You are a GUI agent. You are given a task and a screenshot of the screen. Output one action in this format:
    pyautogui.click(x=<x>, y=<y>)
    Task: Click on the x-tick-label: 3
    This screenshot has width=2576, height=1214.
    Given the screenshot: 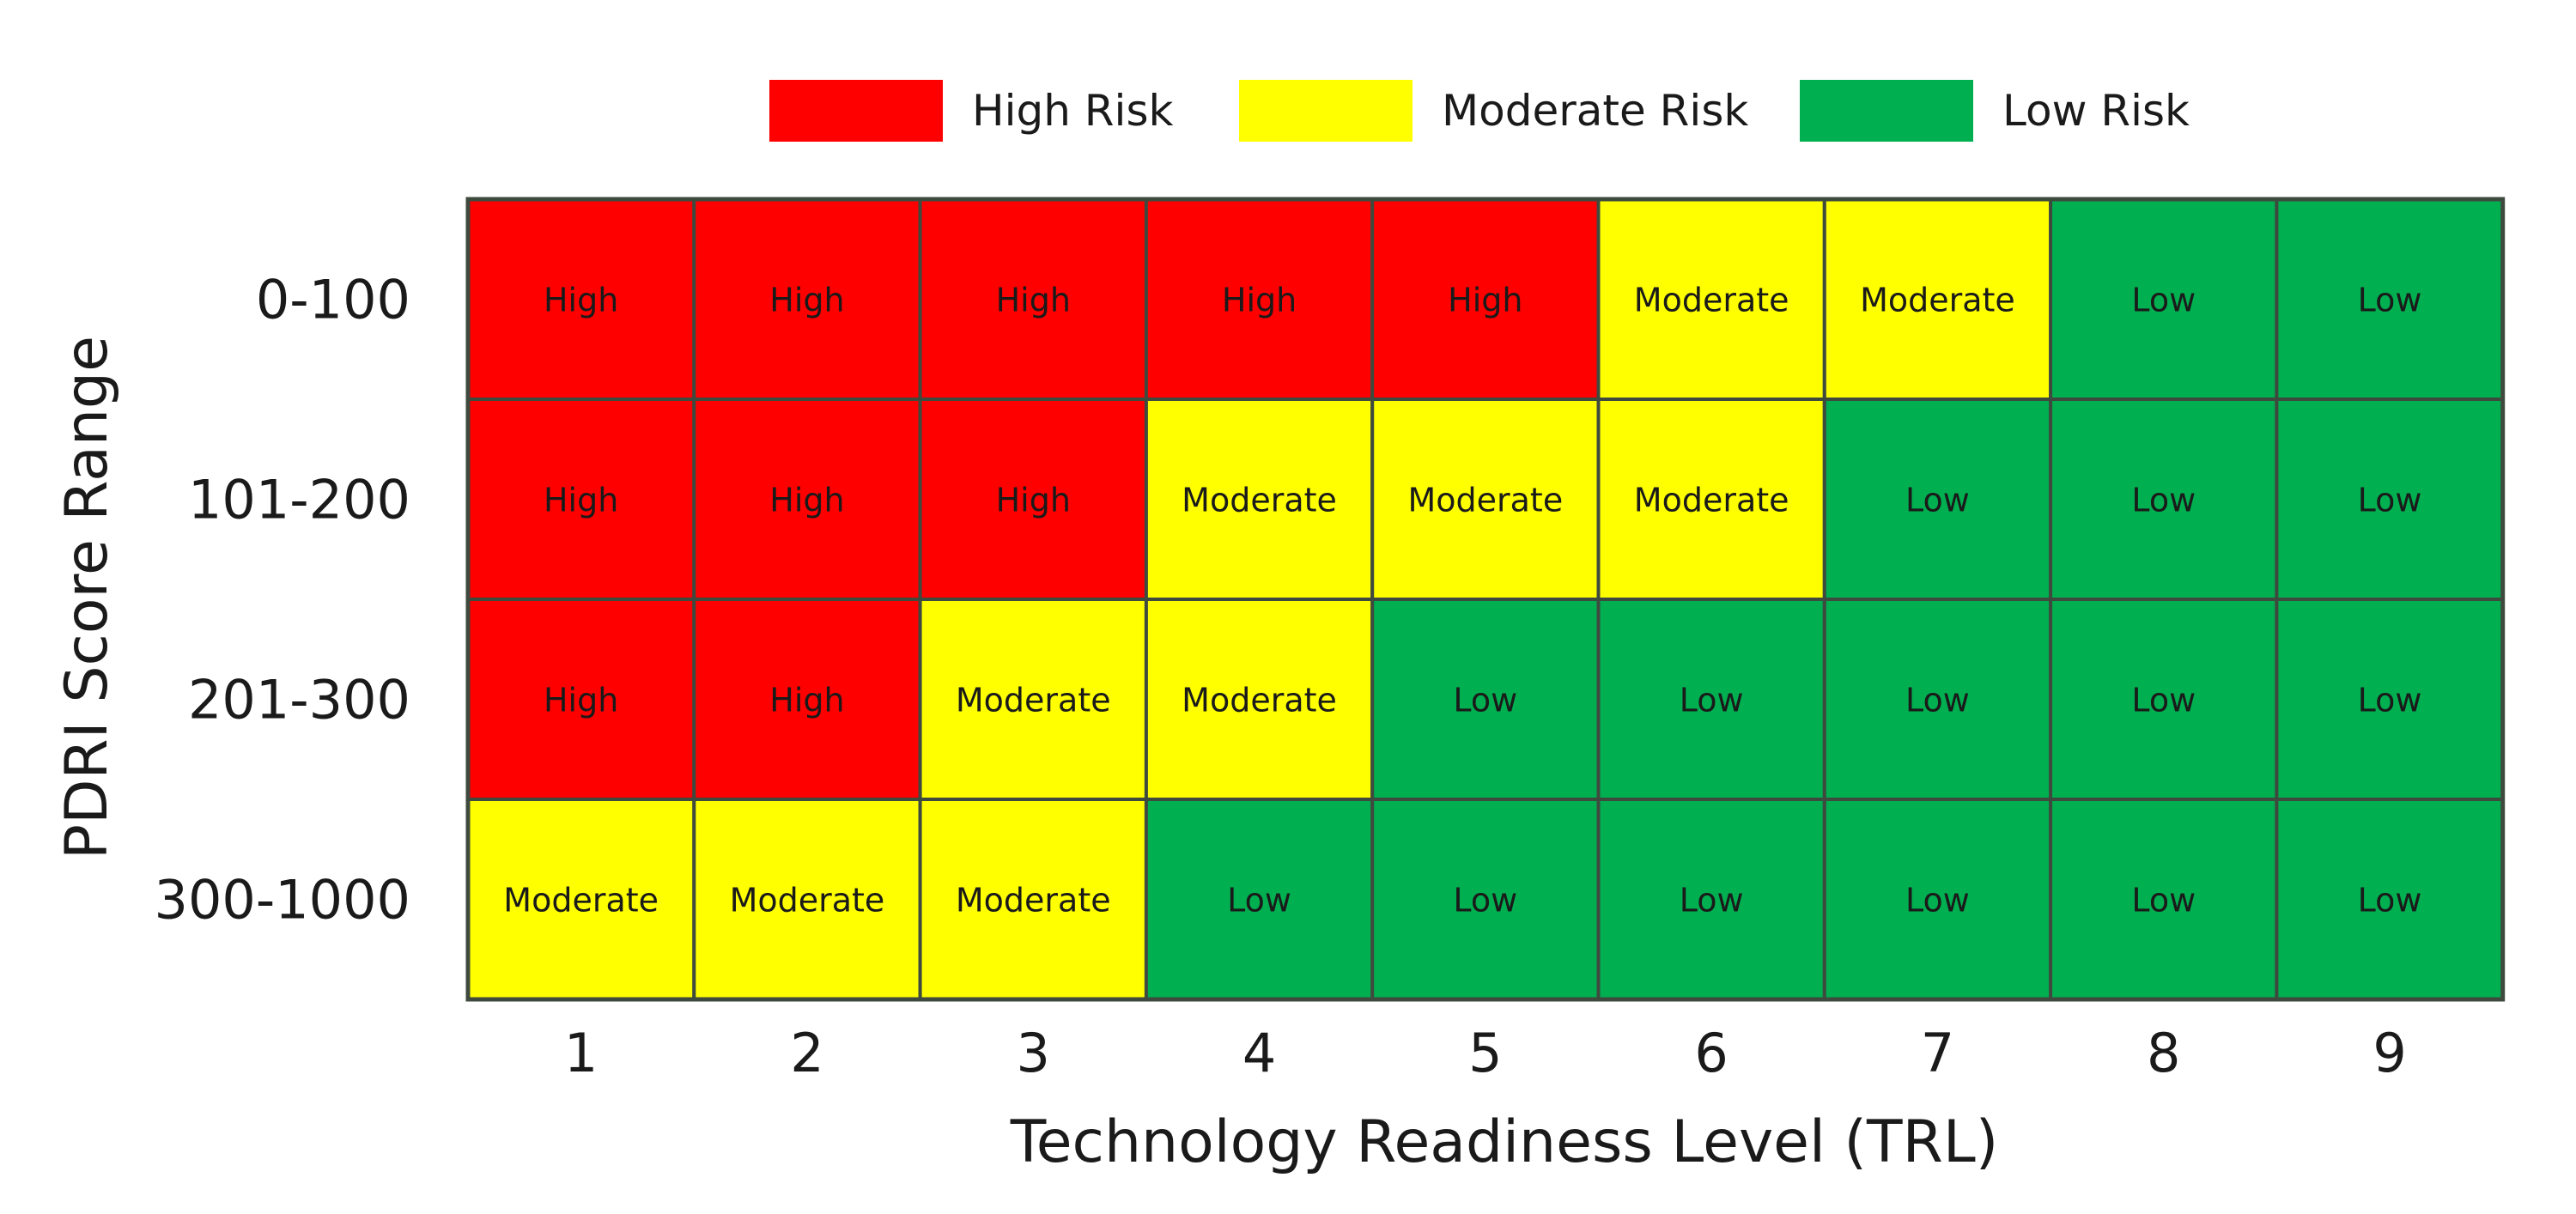 What is the action you would take?
    pyautogui.click(x=1034, y=1053)
    